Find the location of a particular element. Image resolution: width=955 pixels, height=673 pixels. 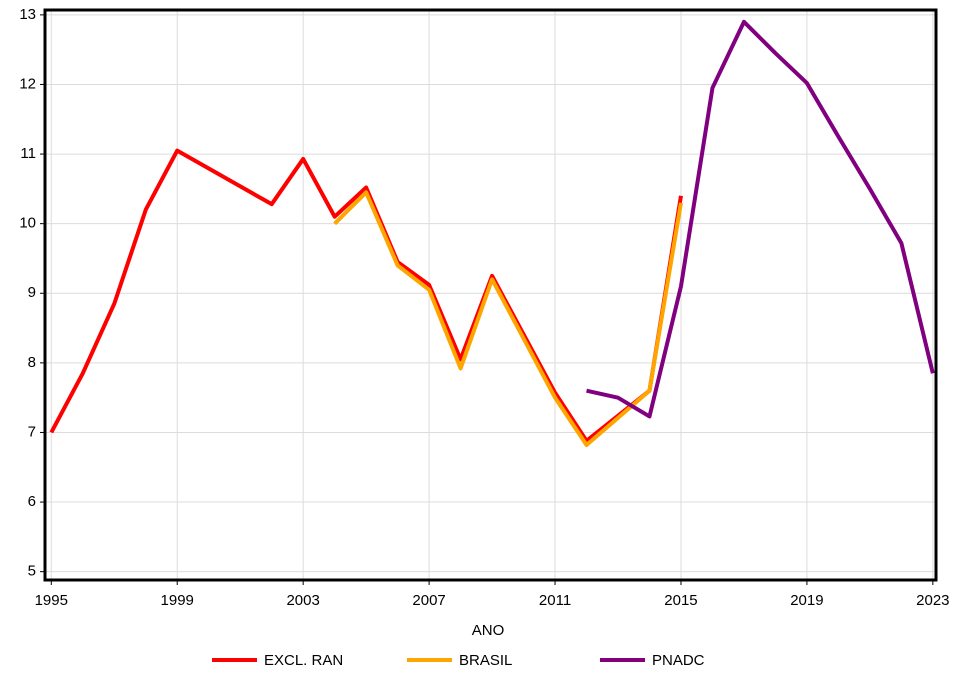

x-tick-label: 1999 is located at coordinates (177, 600).